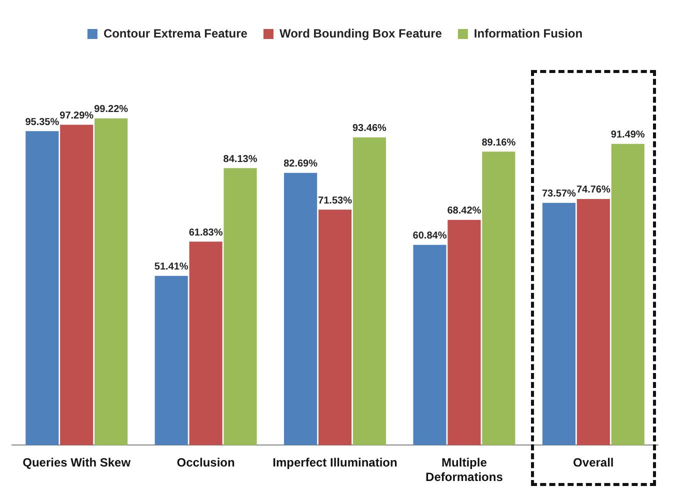 The width and height of the screenshot is (678, 498). Describe the element at coordinates (335, 200) in the screenshot. I see `data-label: 71.53%` at that location.